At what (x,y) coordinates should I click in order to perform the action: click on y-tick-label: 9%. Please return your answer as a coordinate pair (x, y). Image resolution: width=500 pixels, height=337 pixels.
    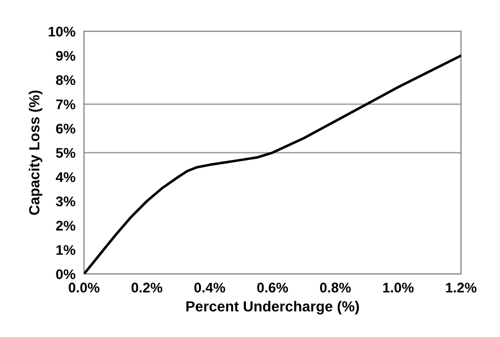
    Looking at the image, I should click on (66, 55).